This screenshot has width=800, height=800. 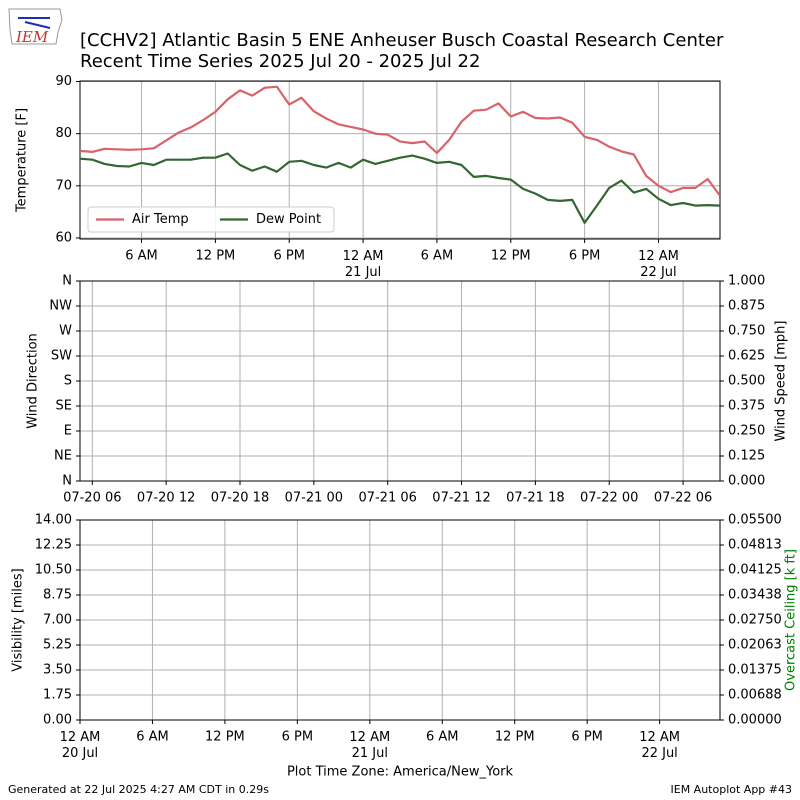 I want to click on y-tick-label: SW, so click(x=61, y=356).